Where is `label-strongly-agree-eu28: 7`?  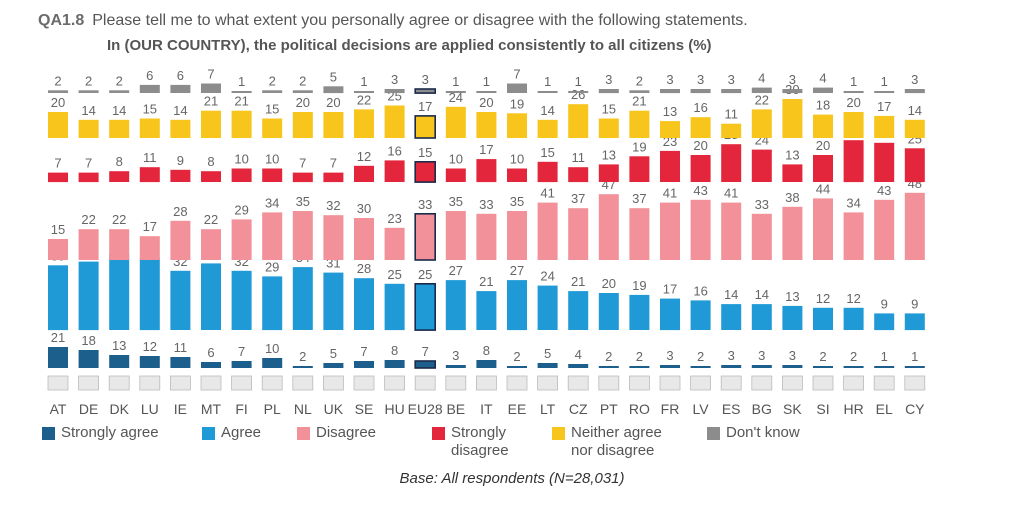
label-strongly-agree-eu28: 7 is located at coordinates (425, 351).